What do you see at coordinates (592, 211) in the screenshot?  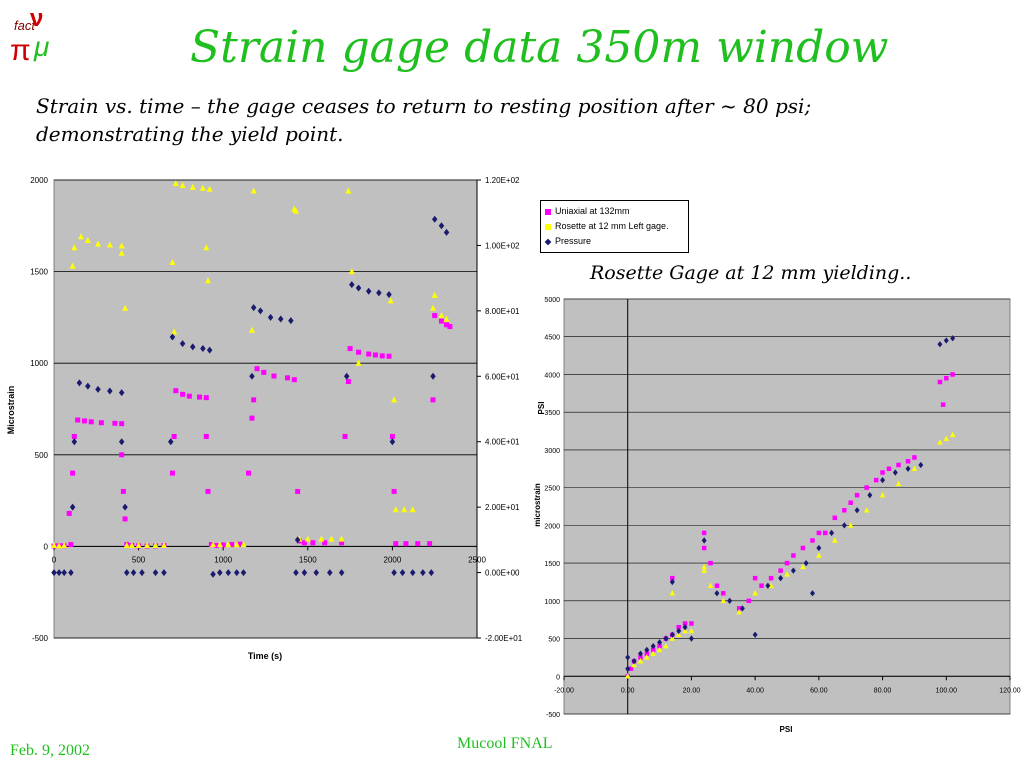 I see `legend-label-uniaxial: Uniaxial at 132mm` at bounding box center [592, 211].